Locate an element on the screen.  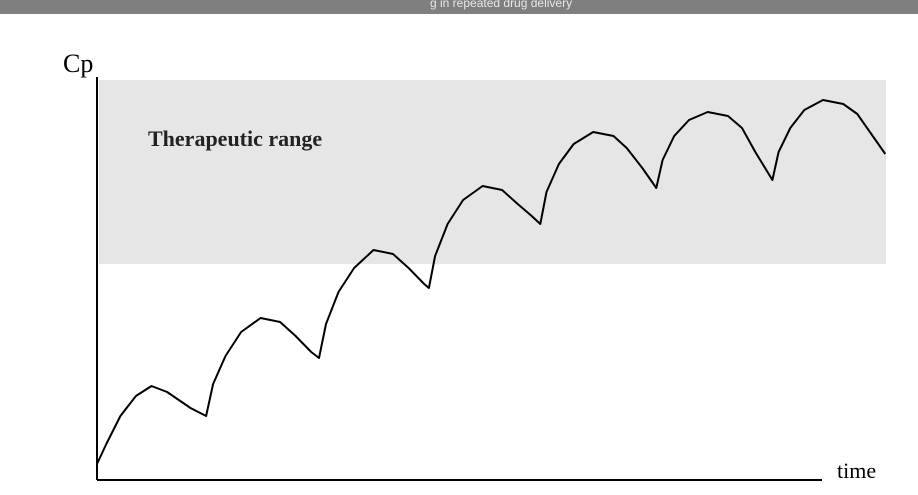
top-caption-bar: g in repeated drug delivery is located at coordinates (459, 7).